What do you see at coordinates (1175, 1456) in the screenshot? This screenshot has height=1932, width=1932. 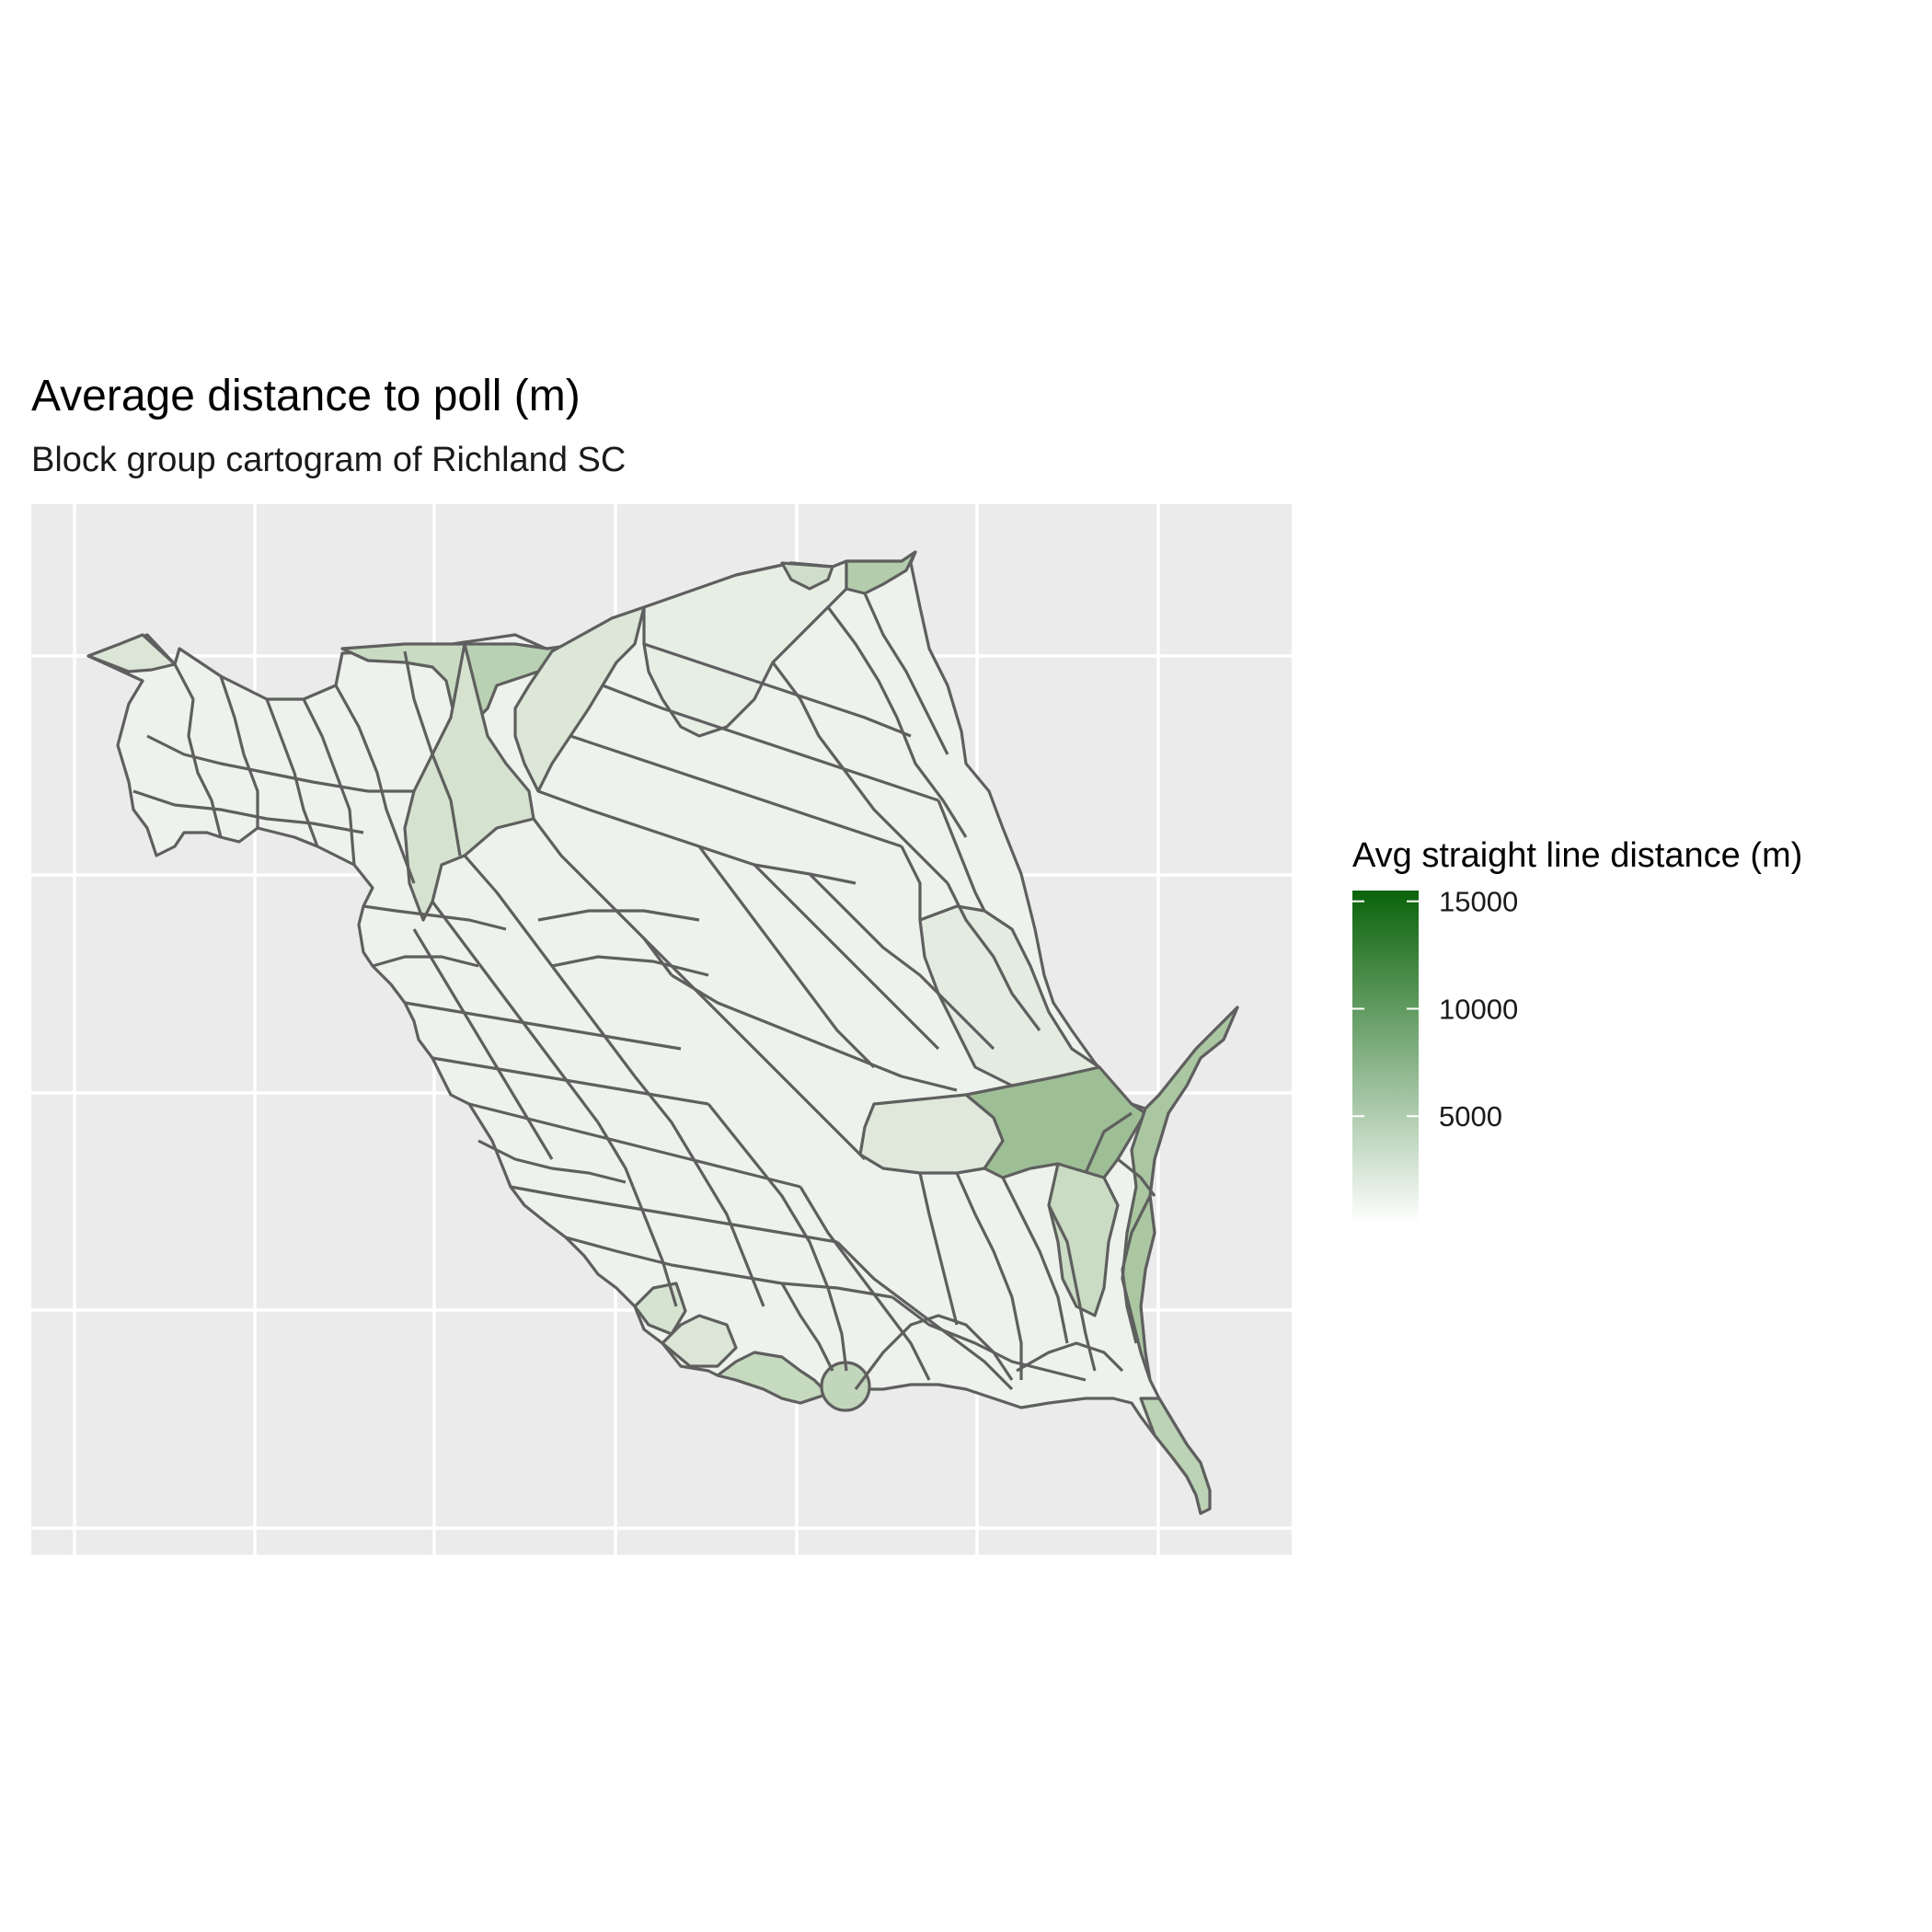 I see `east-tail` at bounding box center [1175, 1456].